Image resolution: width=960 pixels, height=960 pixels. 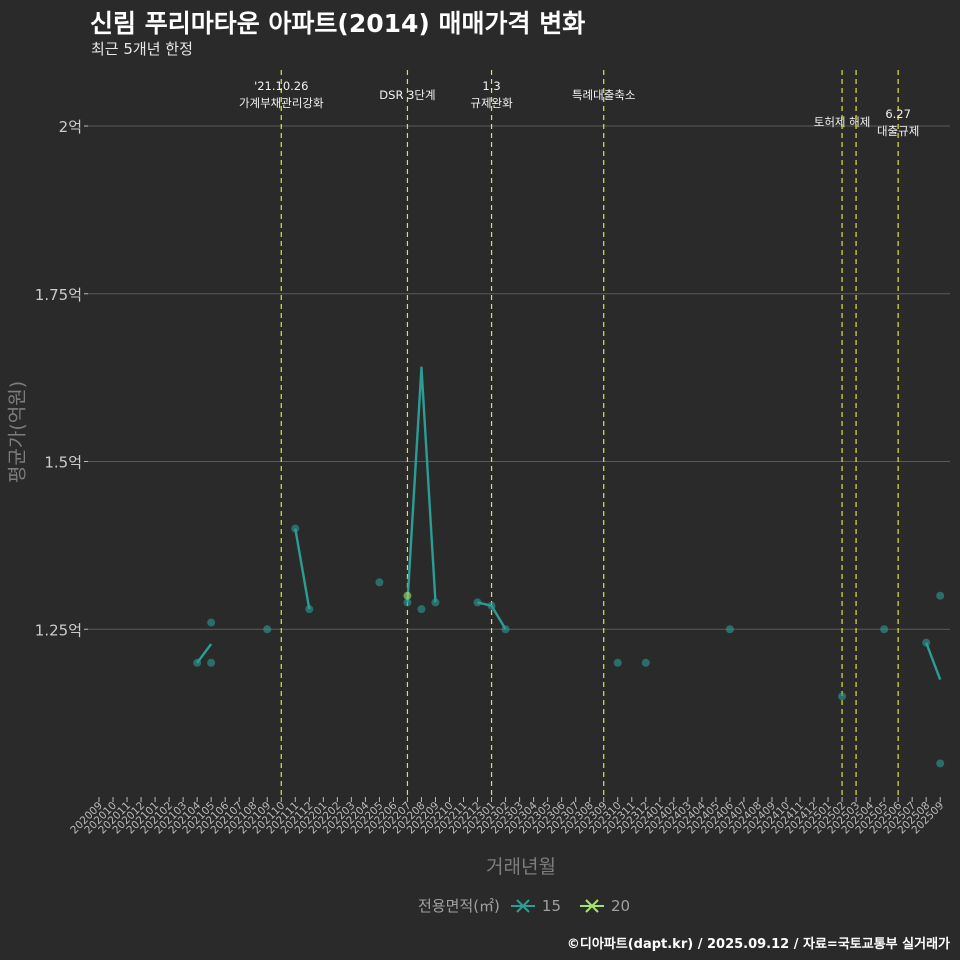 What do you see at coordinates (281, 103) in the screenshot?
I see `event-label: 가계부채관리강화` at bounding box center [281, 103].